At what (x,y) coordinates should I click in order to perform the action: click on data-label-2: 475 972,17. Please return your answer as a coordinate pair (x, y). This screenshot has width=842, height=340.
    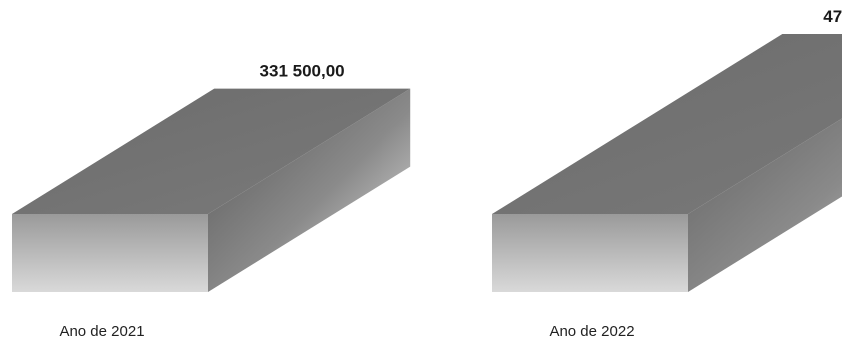
    Looking at the image, I should click on (832, 16).